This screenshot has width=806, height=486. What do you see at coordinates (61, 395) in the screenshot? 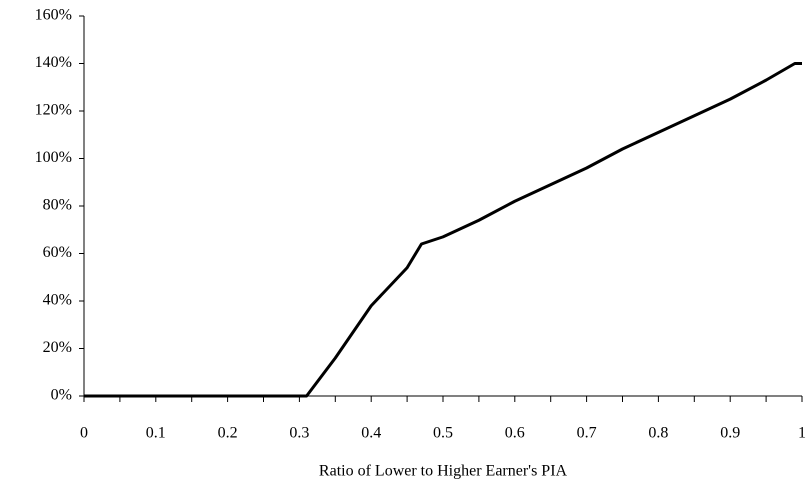
I see `y-tick-label: 0%` at bounding box center [61, 395].